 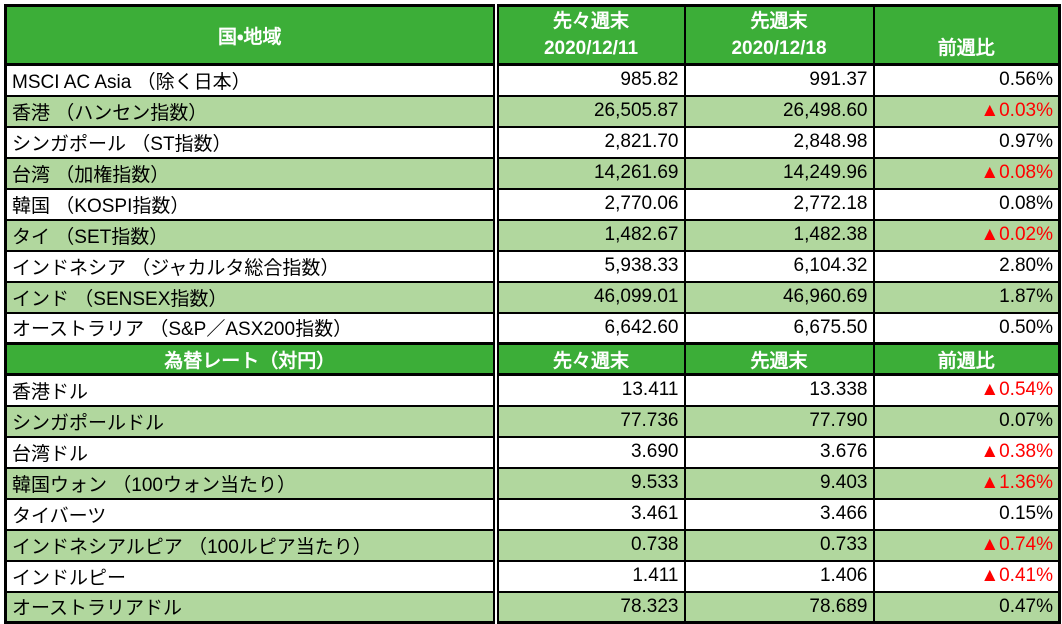 I want to click on prev2-week-value: 5,938.33, so click(x=589, y=266).